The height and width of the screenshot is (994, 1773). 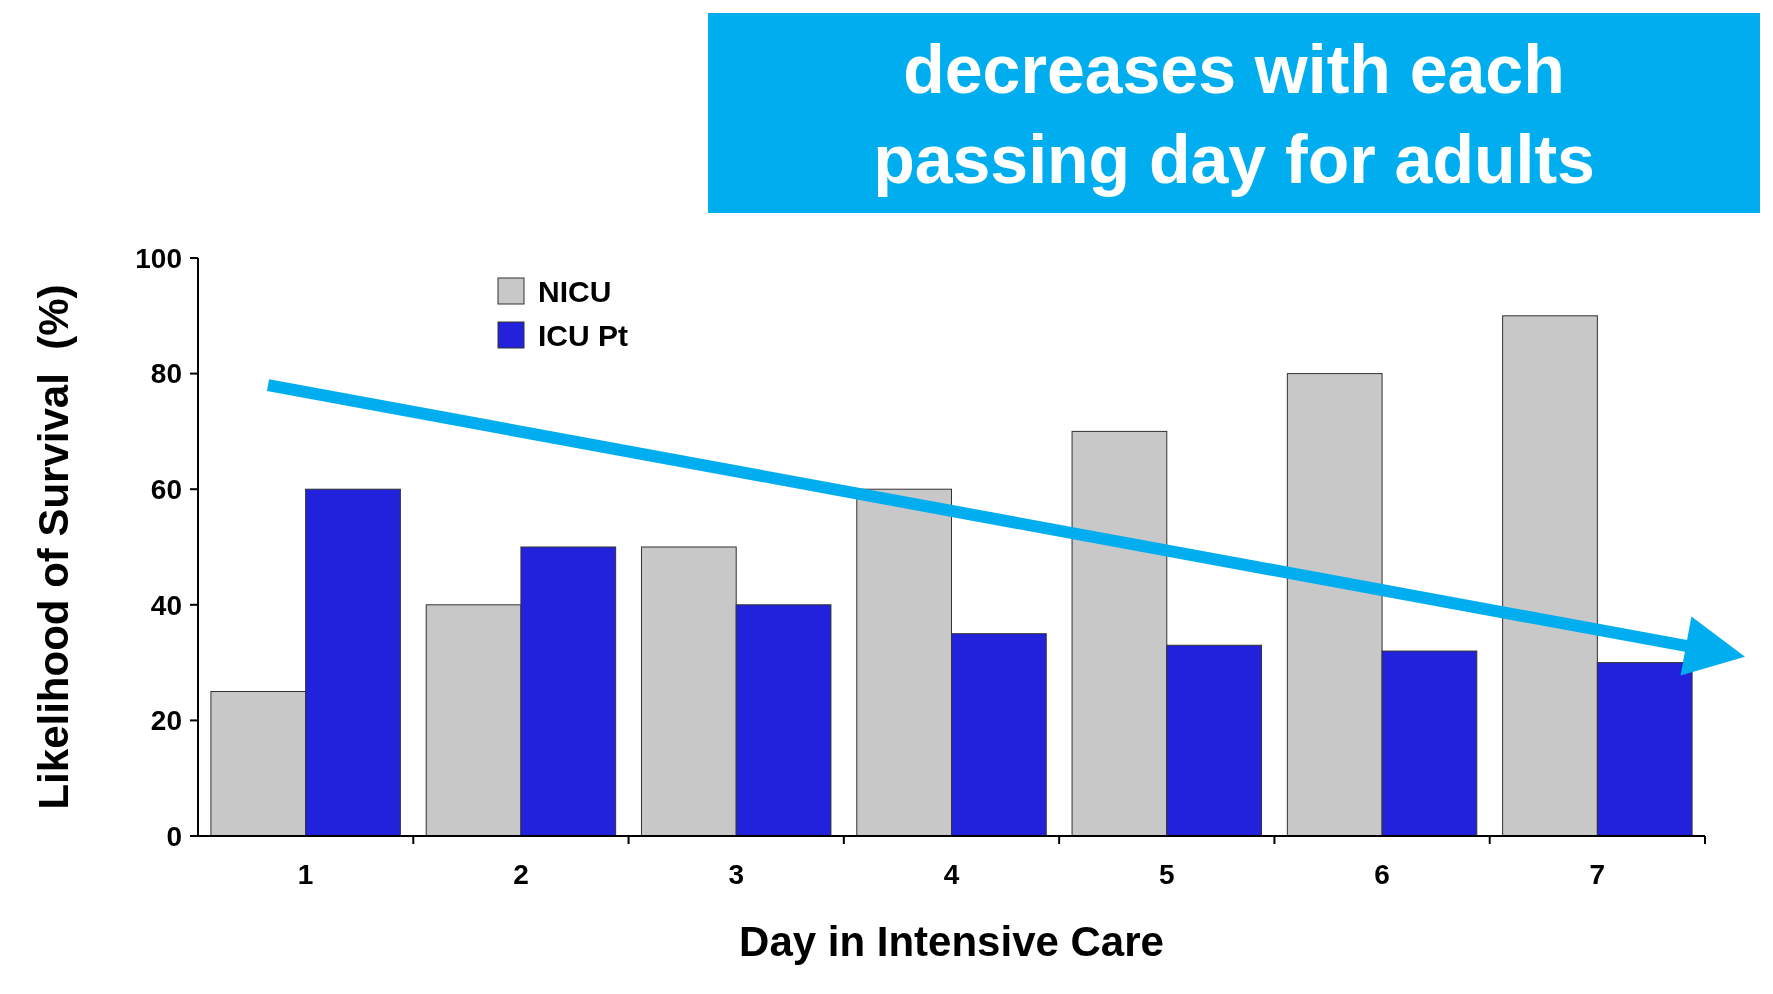 I want to click on x-tick-label: 1, so click(x=305, y=874).